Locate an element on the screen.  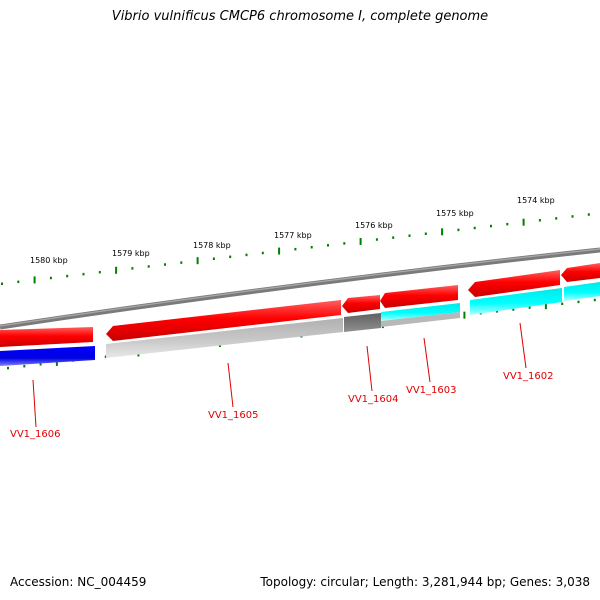
cds-feature-gray-1603b is located at coordinates (420, 319).